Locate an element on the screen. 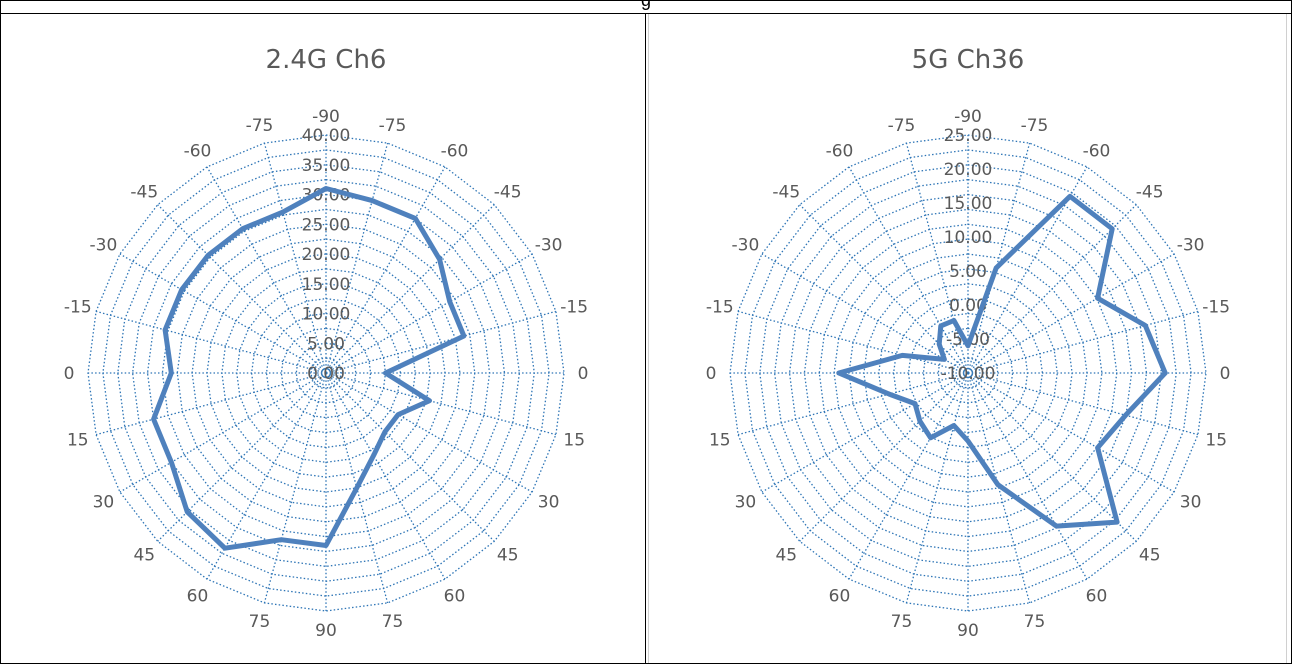 The width and height of the screenshot is (1292, 664). radial-tick-label: 35.00 is located at coordinates (326, 166).